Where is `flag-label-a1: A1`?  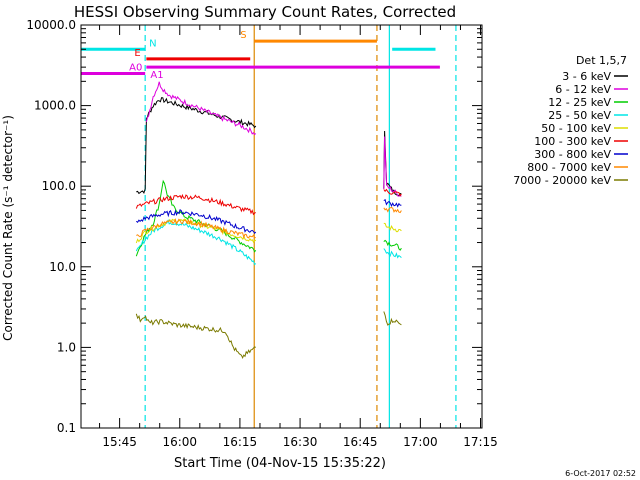 flag-label-a1: A1 is located at coordinates (156, 75).